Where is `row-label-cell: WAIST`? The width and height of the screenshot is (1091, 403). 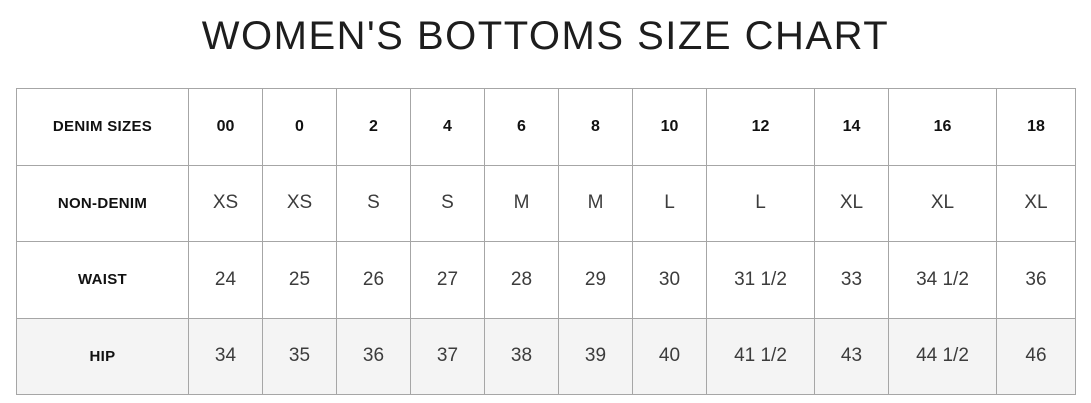
row-label-cell: WAIST is located at coordinates (102, 280).